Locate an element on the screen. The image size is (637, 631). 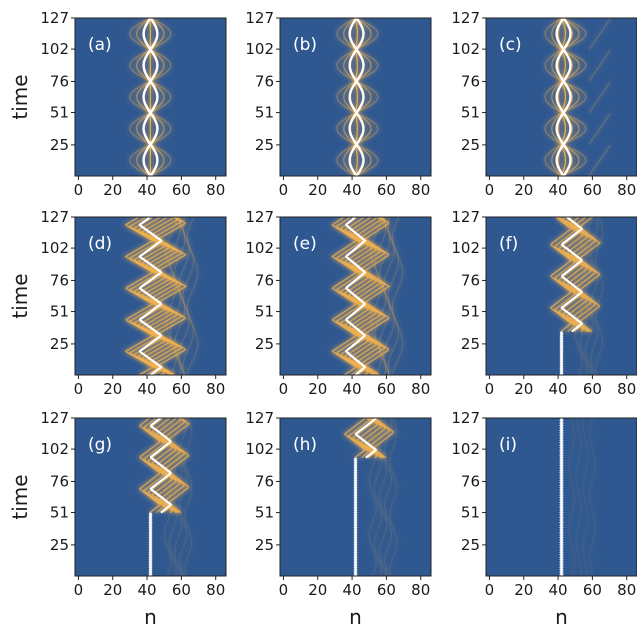
panel-label: (h) is located at coordinates (305, 445).